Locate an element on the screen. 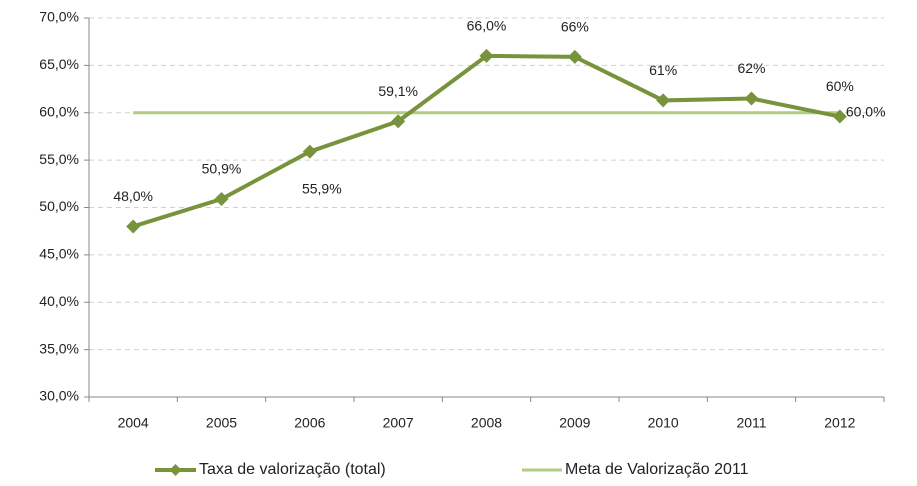 The height and width of the screenshot is (486, 917). y-tick-label: 60,0% is located at coordinates (59, 111).